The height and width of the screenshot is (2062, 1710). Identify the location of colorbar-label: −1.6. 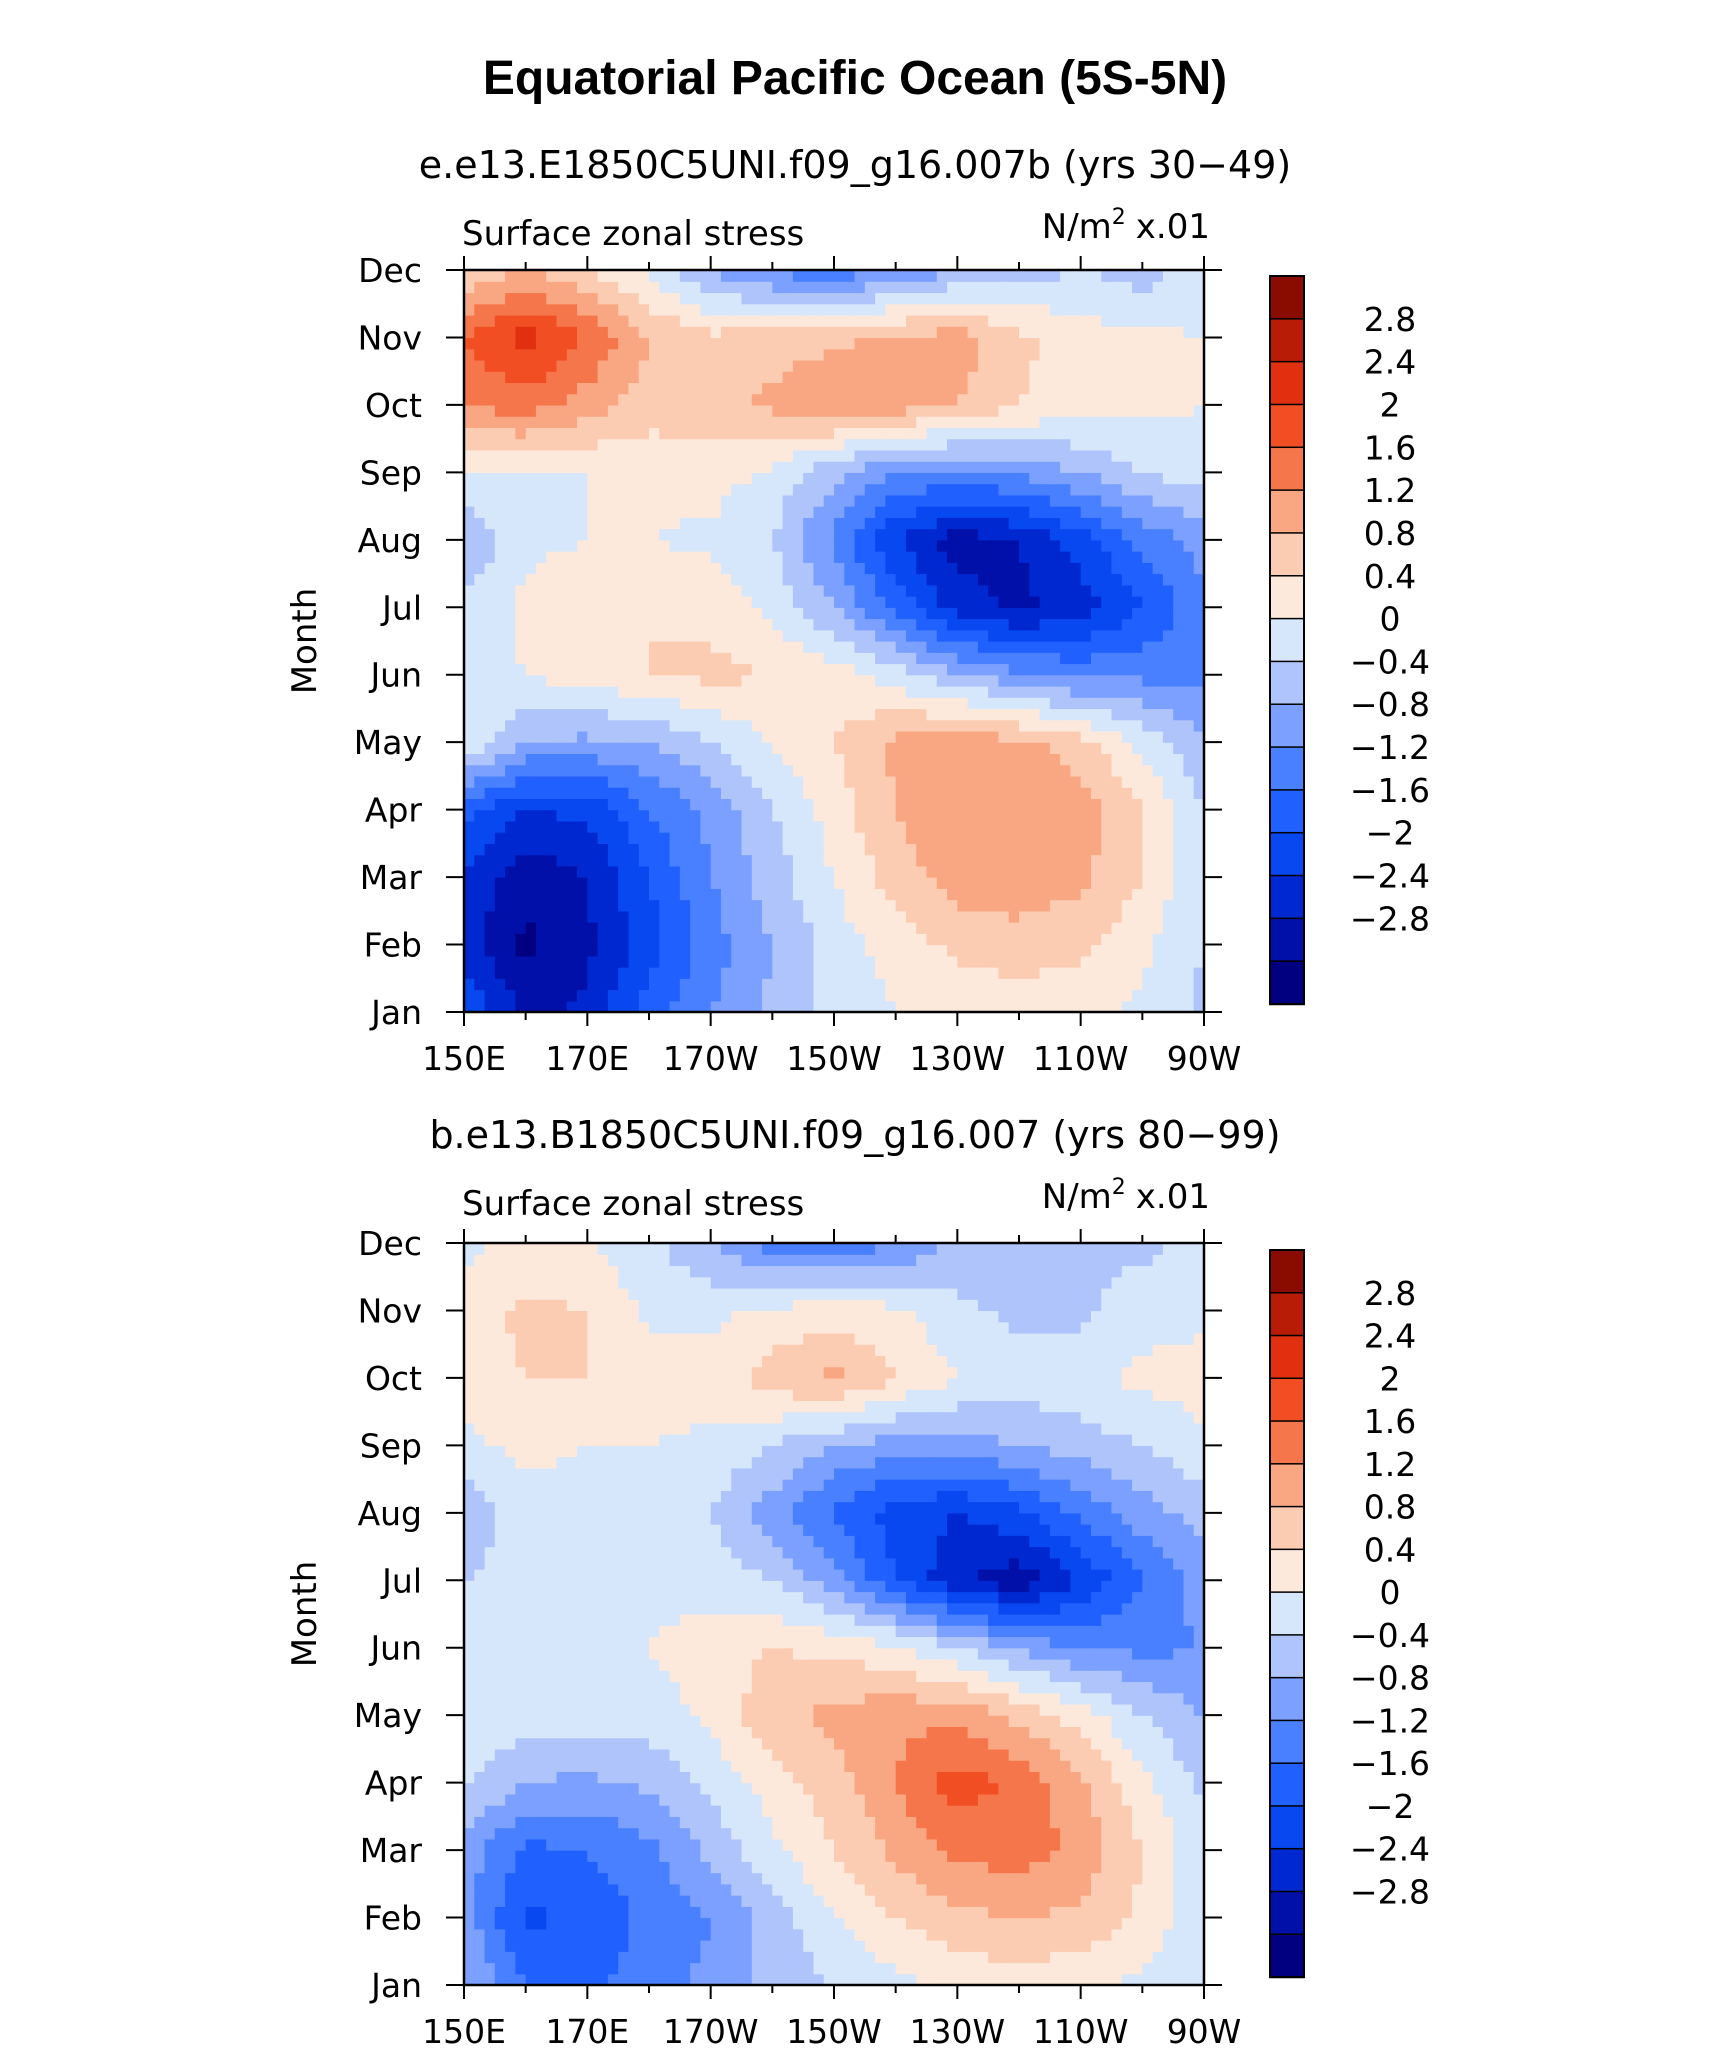
(1390, 790).